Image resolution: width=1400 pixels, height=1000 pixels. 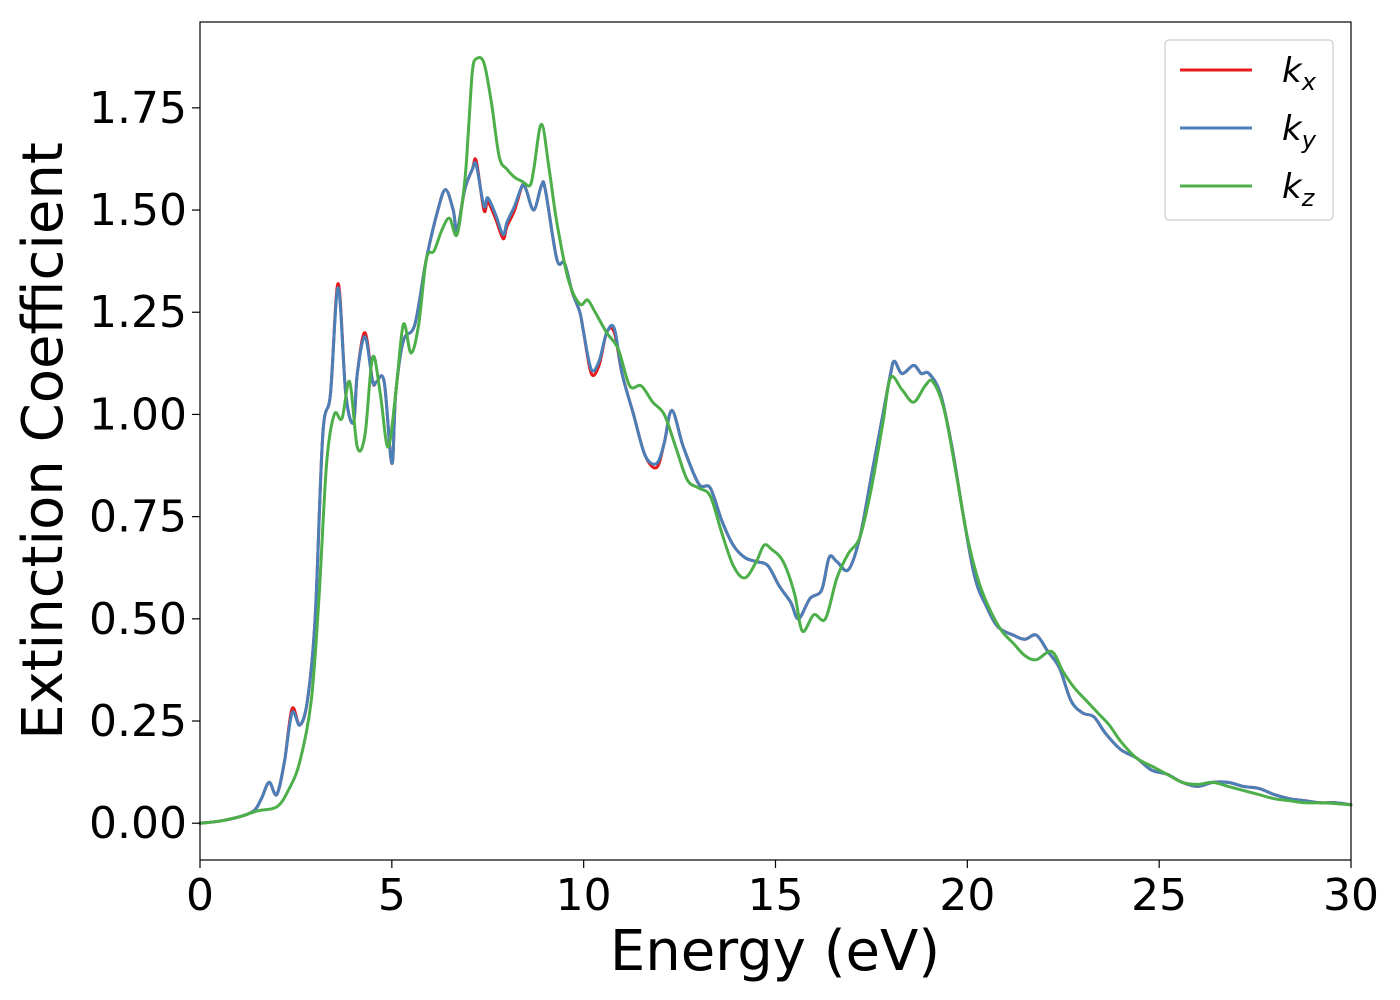 I want to click on y-tick-label: 1.75, so click(x=138, y=108).